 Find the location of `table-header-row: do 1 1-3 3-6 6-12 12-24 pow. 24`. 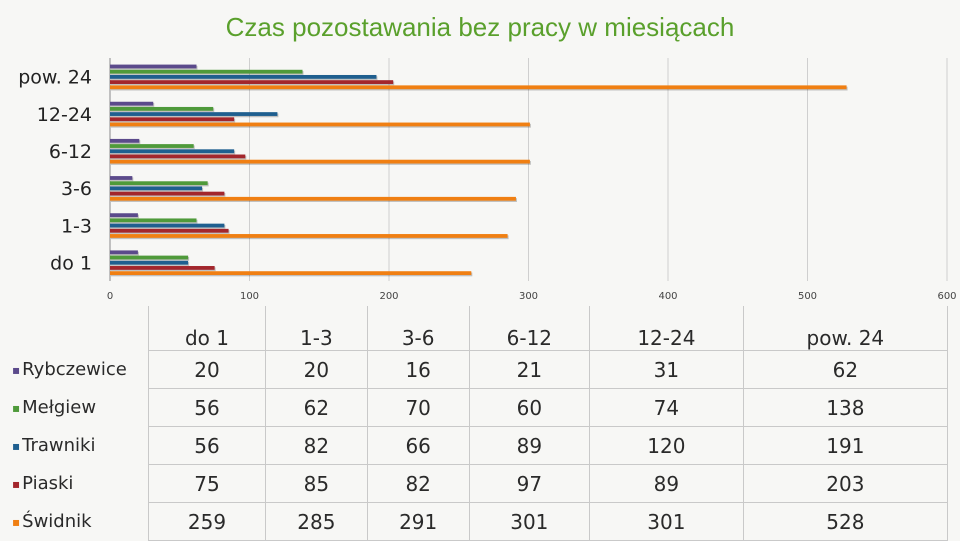

table-header-row: do 1 1-3 3-6 6-12 12-24 pow. 24 is located at coordinates (480, 328).